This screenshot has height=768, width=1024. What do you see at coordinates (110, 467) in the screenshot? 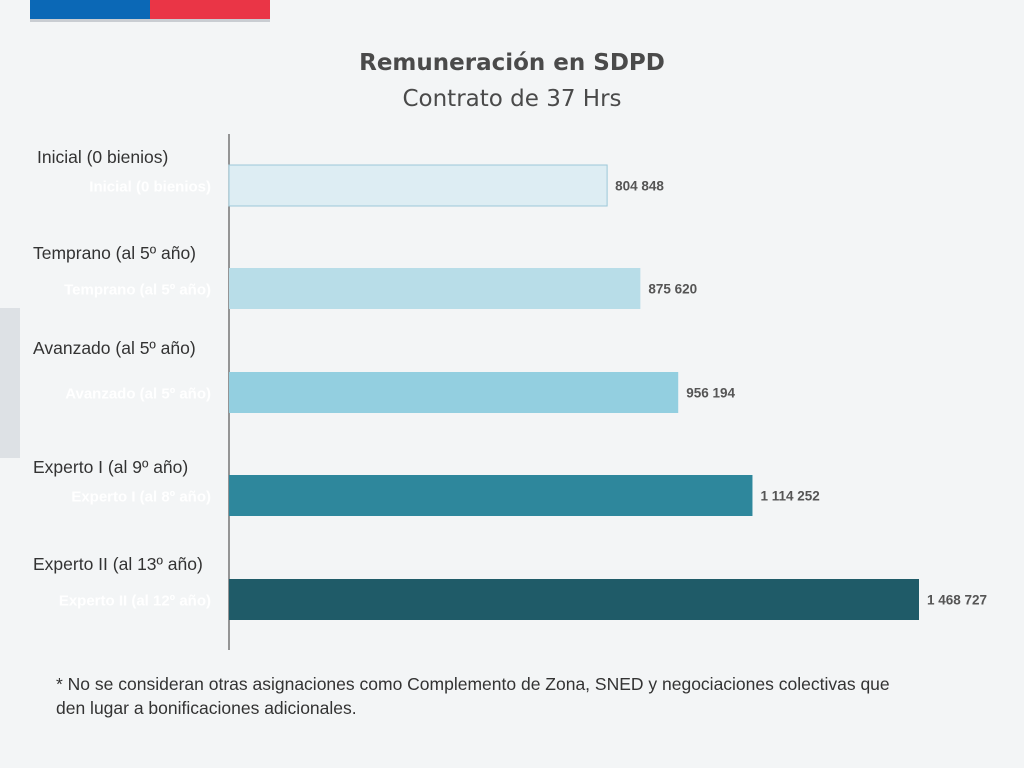
I see `category-label-4: Experto I (al 9º año)` at bounding box center [110, 467].